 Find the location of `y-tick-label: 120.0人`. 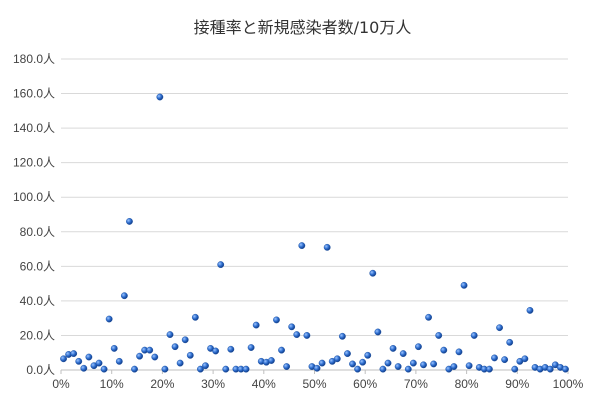

y-tick-label: 120.0人 is located at coordinates (34, 163).